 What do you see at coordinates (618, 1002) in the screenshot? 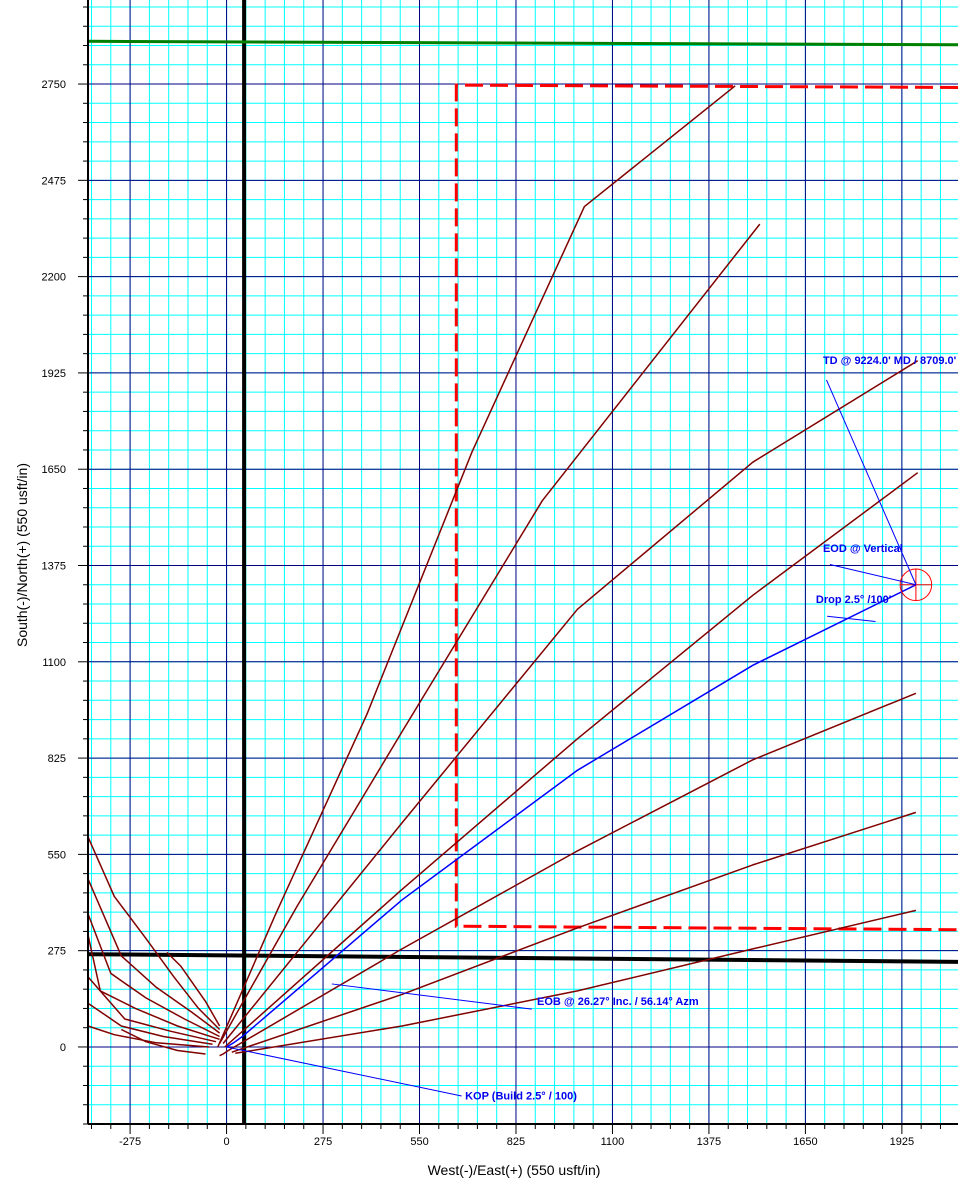
I see `annotation-label: EOB @ 26.27° Inc. / 56.14° Azm` at bounding box center [618, 1002].